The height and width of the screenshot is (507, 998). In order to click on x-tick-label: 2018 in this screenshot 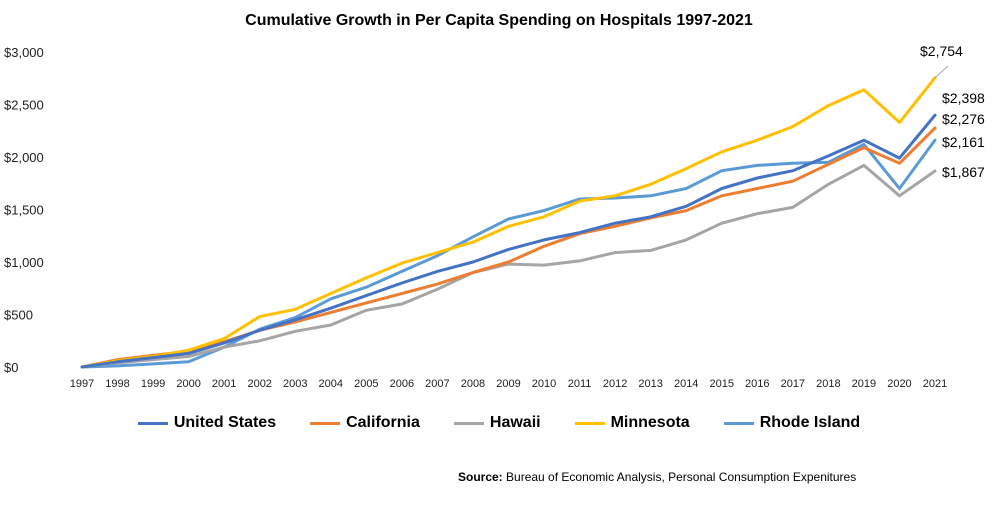, I will do `click(828, 384)`.